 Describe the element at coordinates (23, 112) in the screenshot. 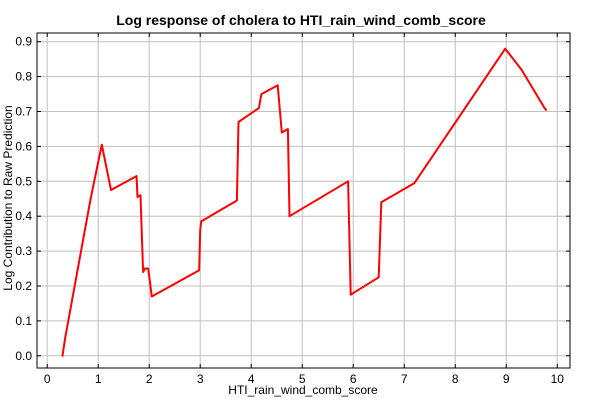

I see `y-tick-label: 0.7` at that location.